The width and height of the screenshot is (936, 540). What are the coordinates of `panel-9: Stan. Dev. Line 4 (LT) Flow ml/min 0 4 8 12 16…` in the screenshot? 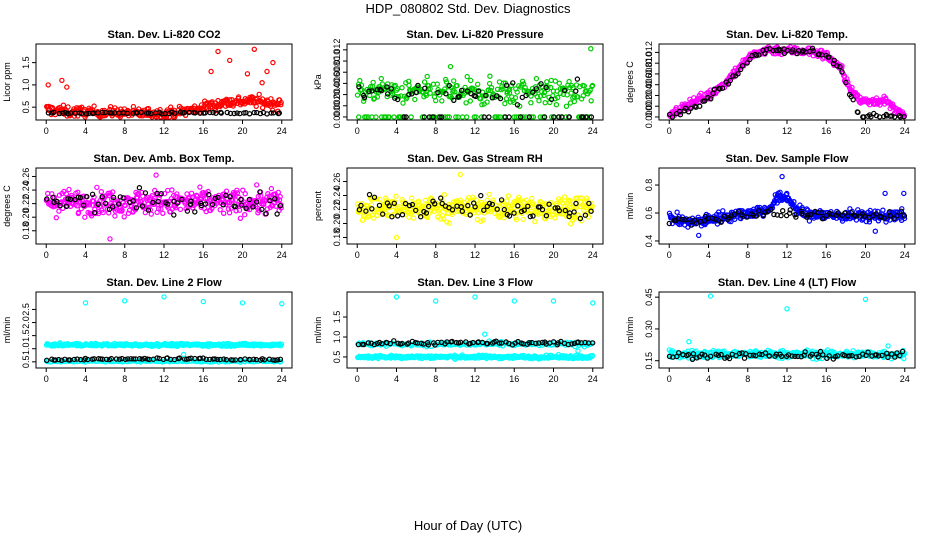 It's located at (770, 330).